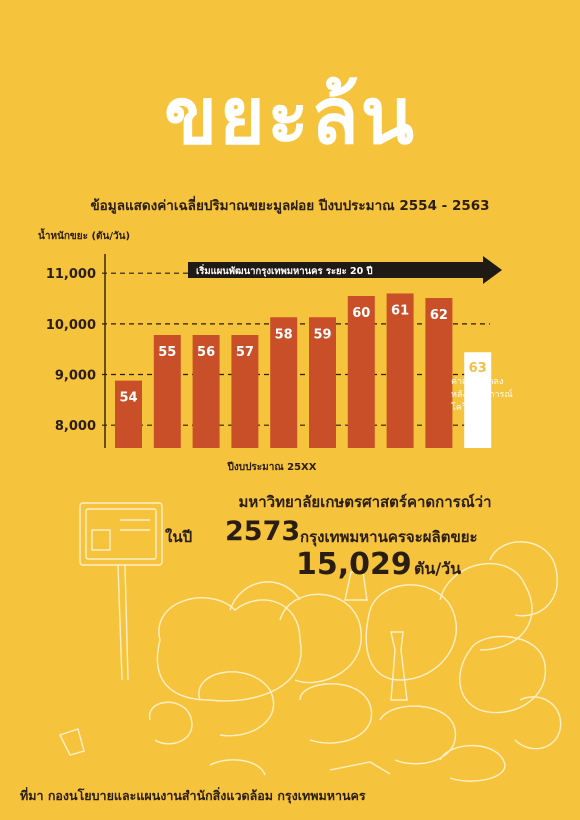 The width and height of the screenshot is (580, 820). Describe the element at coordinates (121, 534) in the screenshot. I see `sign-board-outline` at that location.